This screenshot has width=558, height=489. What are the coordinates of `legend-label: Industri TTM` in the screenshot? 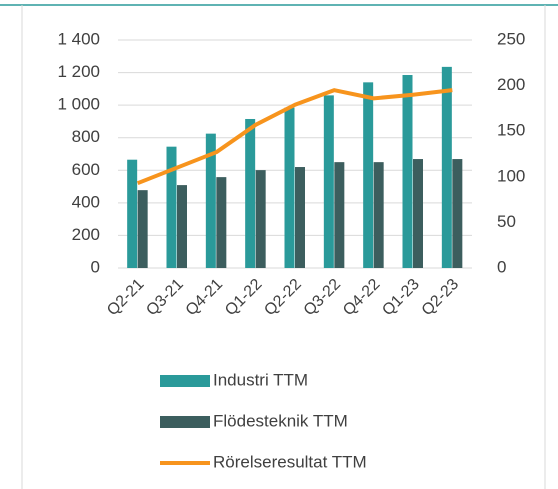 It's located at (260, 379).